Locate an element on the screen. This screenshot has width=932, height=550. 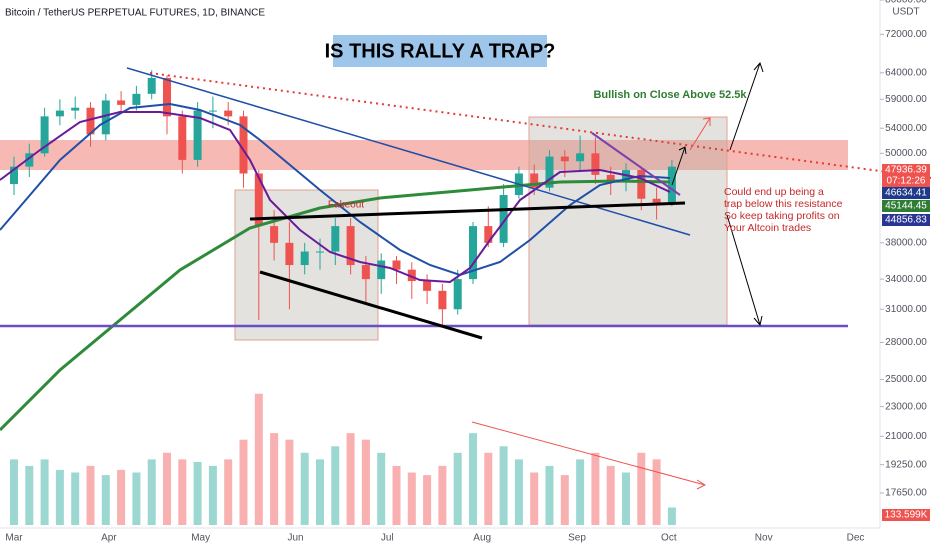
x-tick-label: Dec is located at coordinates (856, 538).